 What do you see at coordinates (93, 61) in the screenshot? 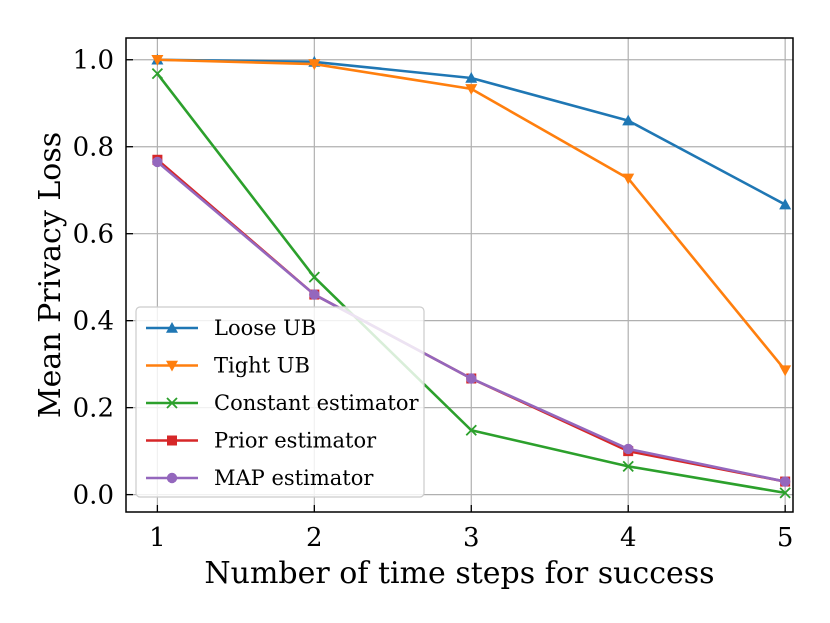
I see `y-tick-label: 1.0` at bounding box center [93, 61].